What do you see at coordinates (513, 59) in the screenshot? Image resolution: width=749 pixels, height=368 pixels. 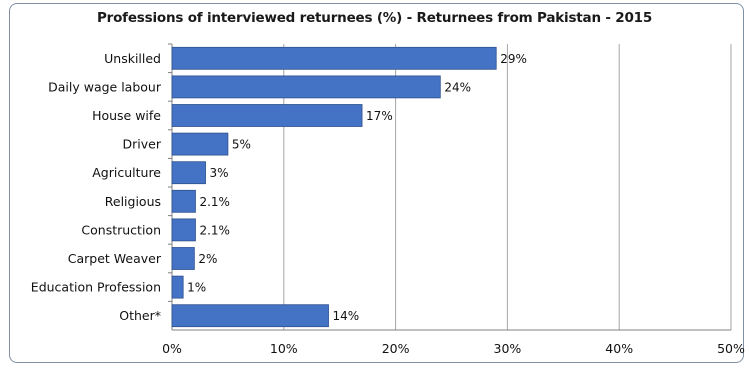 I see `data-label: 29%` at bounding box center [513, 59].